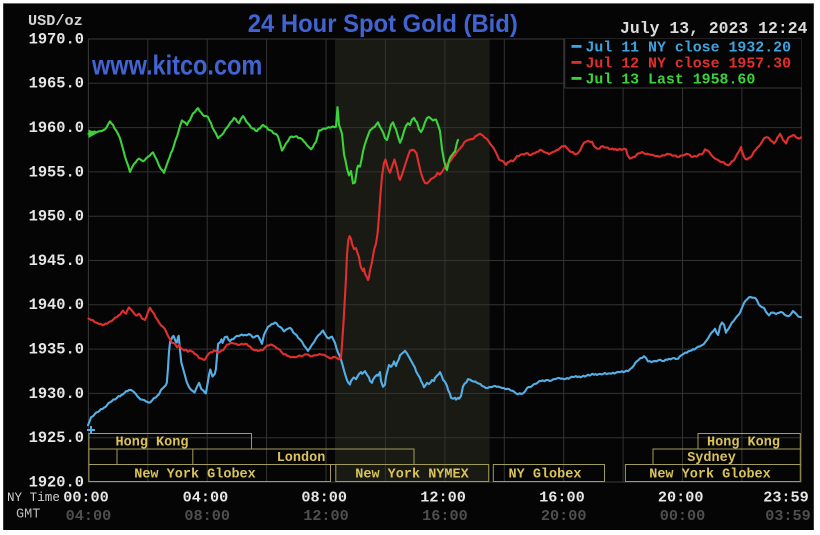  Describe the element at coordinates (33, 498) in the screenshot. I see `svg-text: NY Time` at that location.